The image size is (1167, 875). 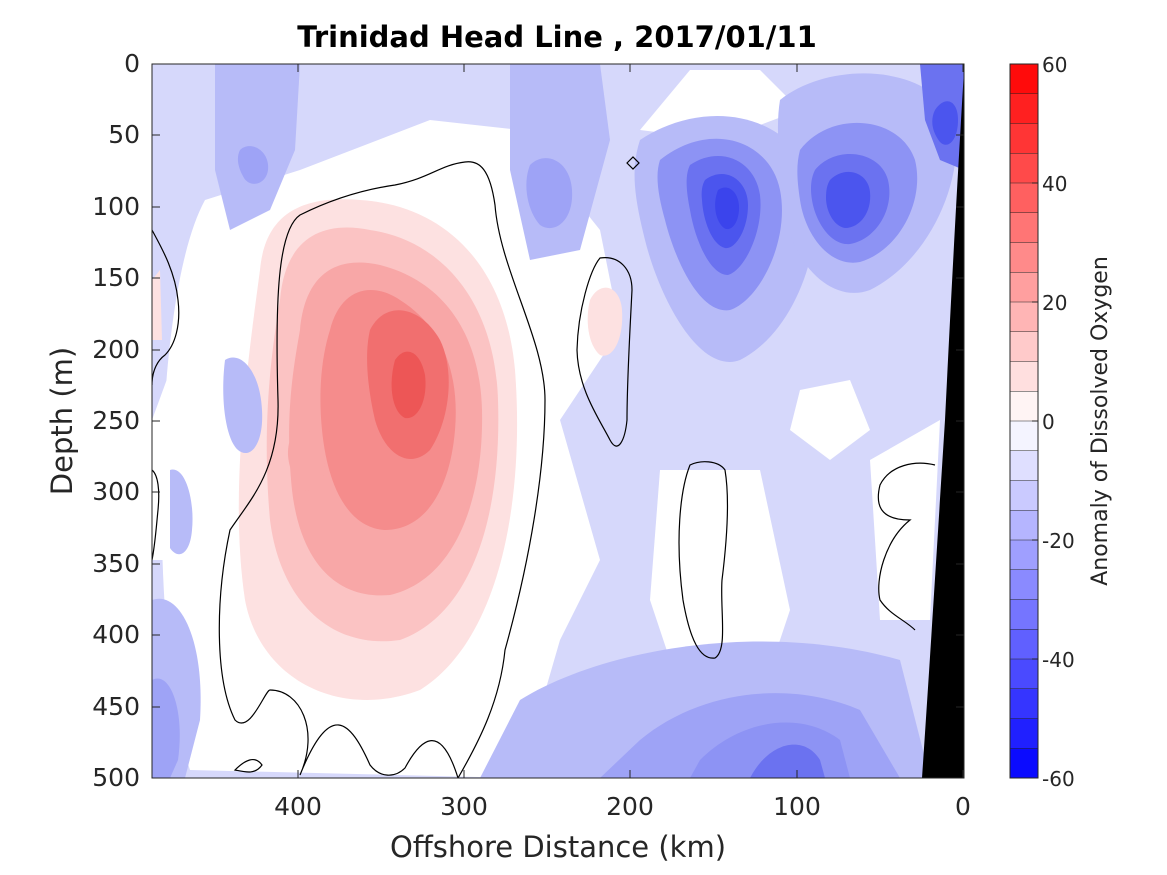 I want to click on colorbar-bands, so click(x=1024, y=421).